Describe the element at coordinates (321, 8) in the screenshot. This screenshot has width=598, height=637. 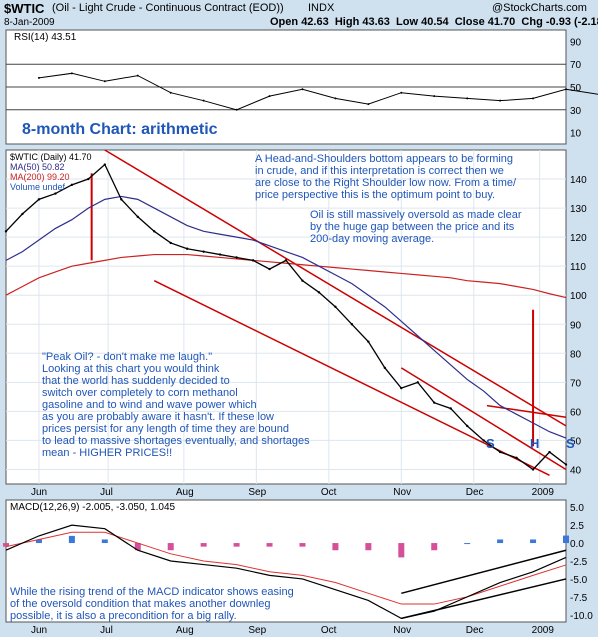
I see `header-exchange: INDX` at that location.